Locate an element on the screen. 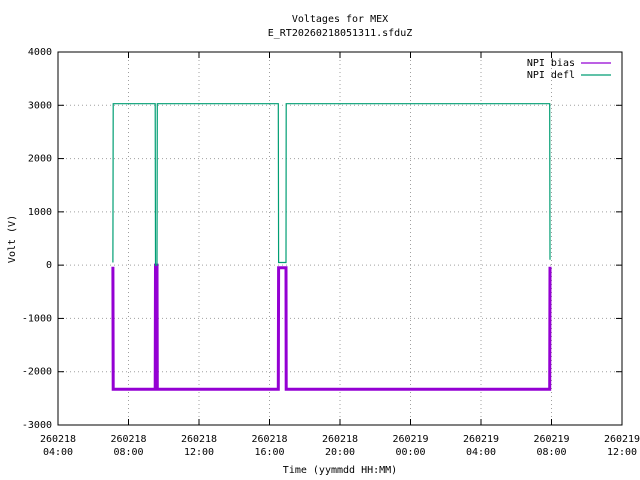  y-tick-label: 0 is located at coordinates (49, 265).